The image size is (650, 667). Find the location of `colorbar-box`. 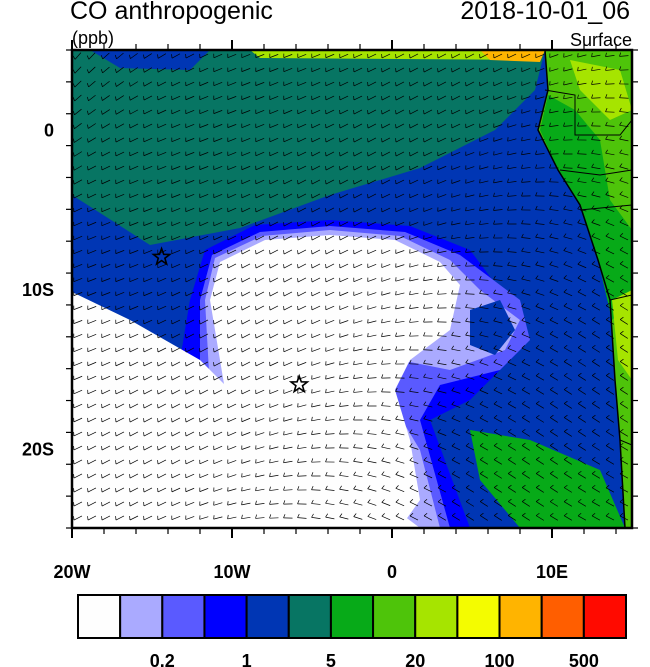

colorbar-box is located at coordinates (183, 616).